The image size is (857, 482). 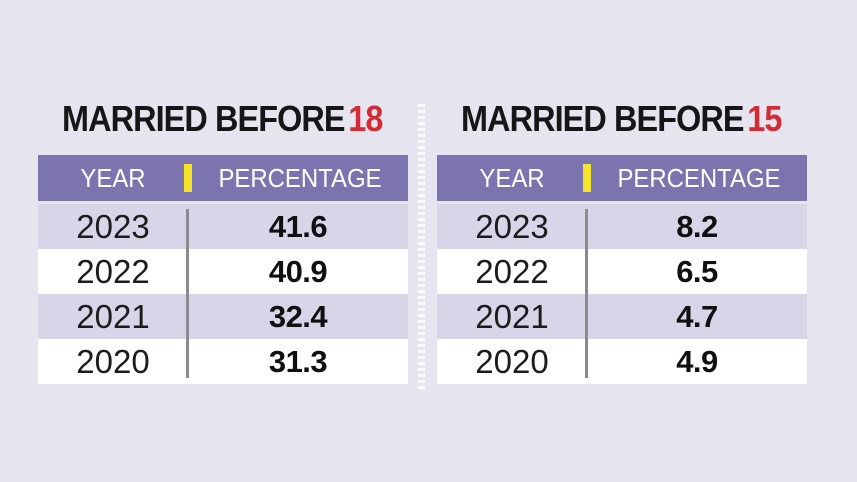 What do you see at coordinates (697, 271) in the screenshot?
I see `percentage-cell: 6.5` at bounding box center [697, 271].